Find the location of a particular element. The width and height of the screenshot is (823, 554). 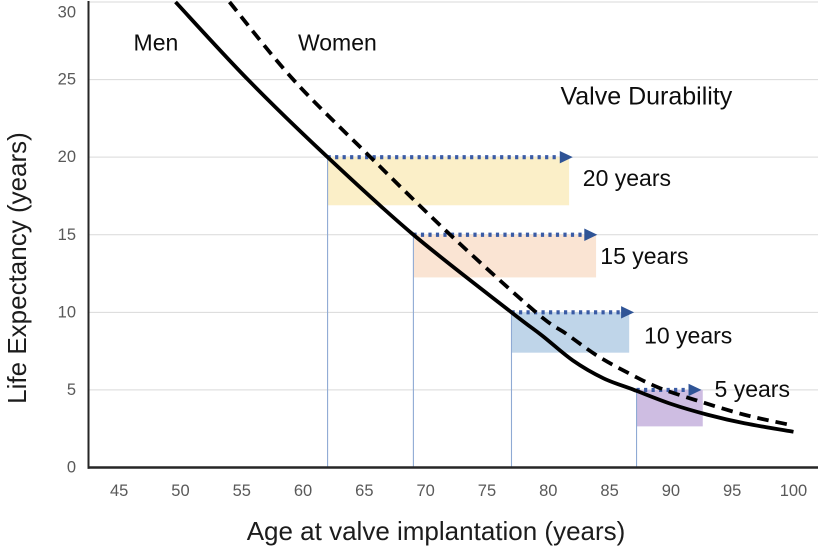

x-tick-label-65: 65 is located at coordinates (364, 491).